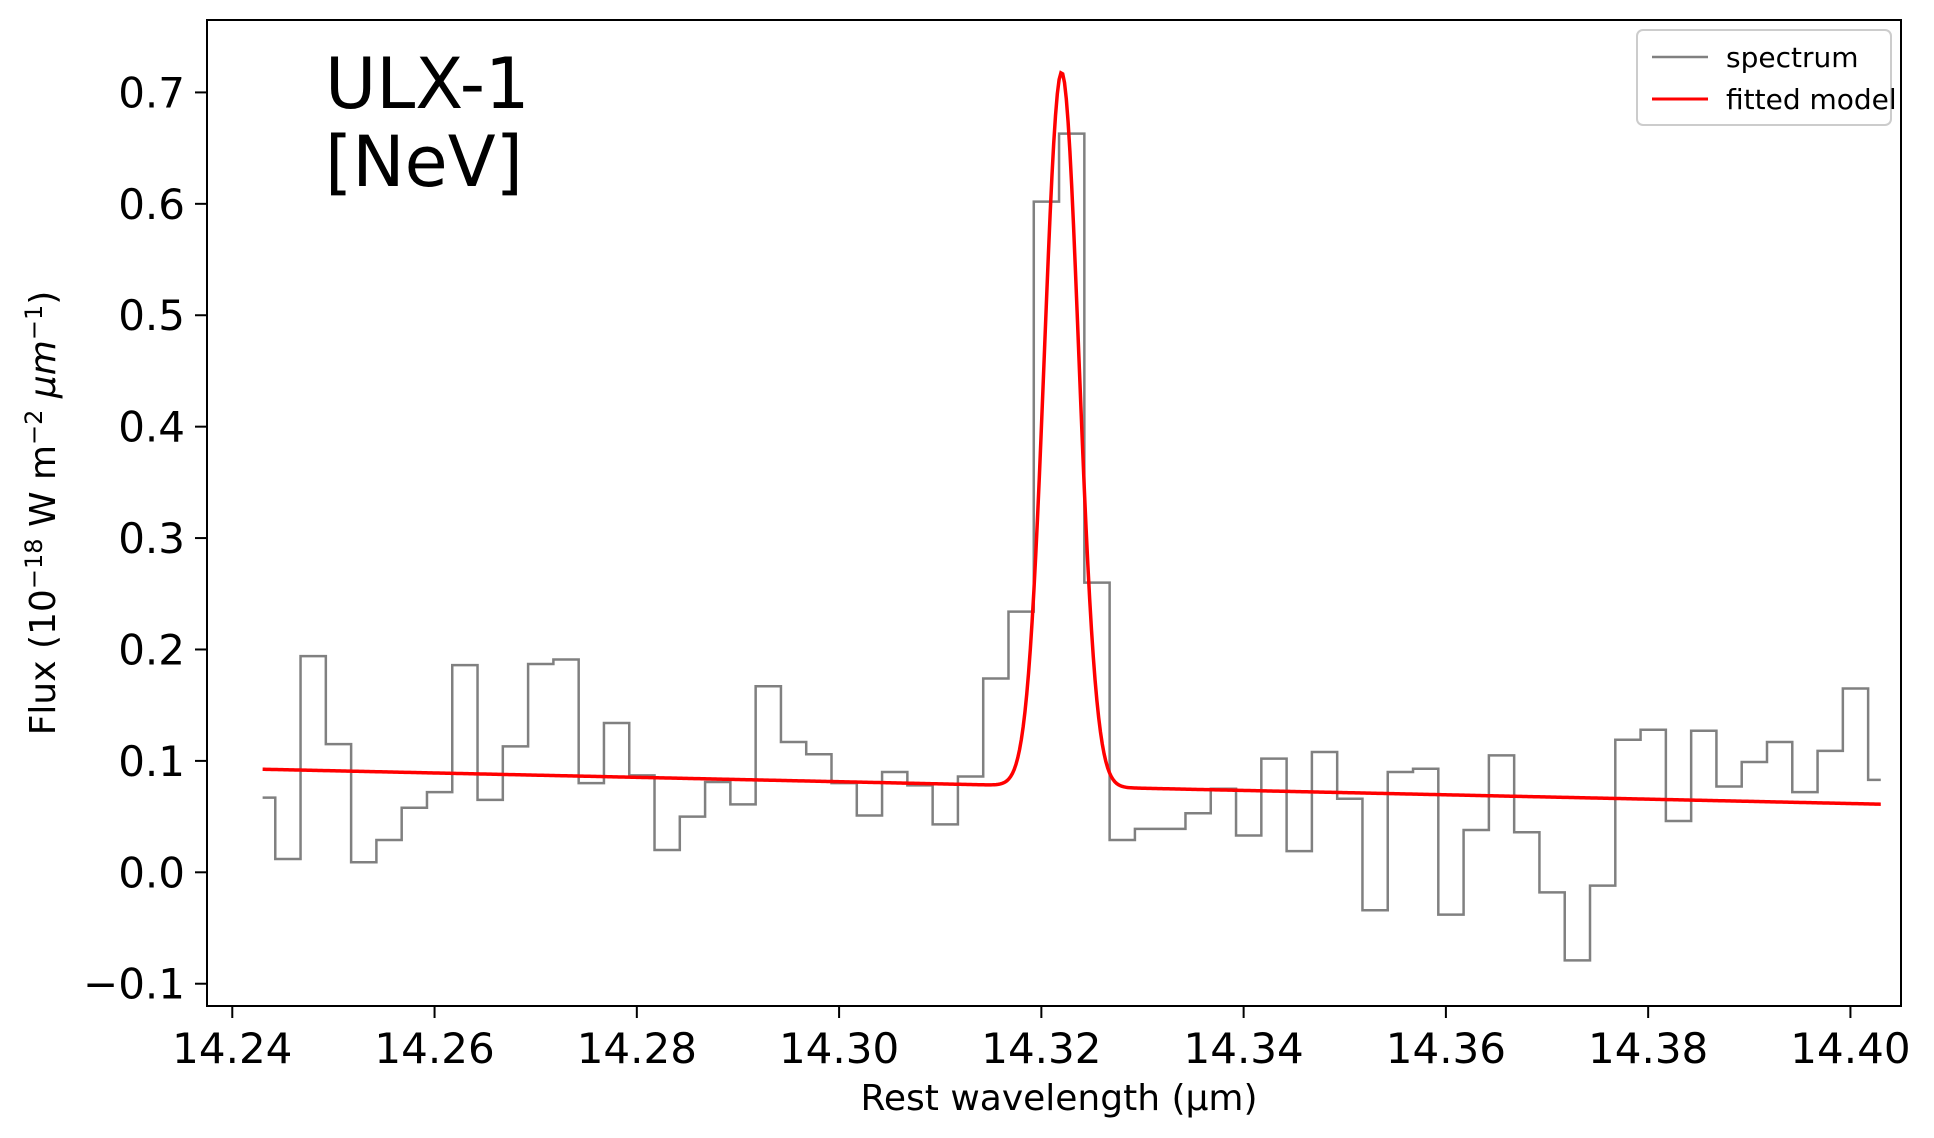  I want to click on y-tick-label: 0.3, so click(151, 538).